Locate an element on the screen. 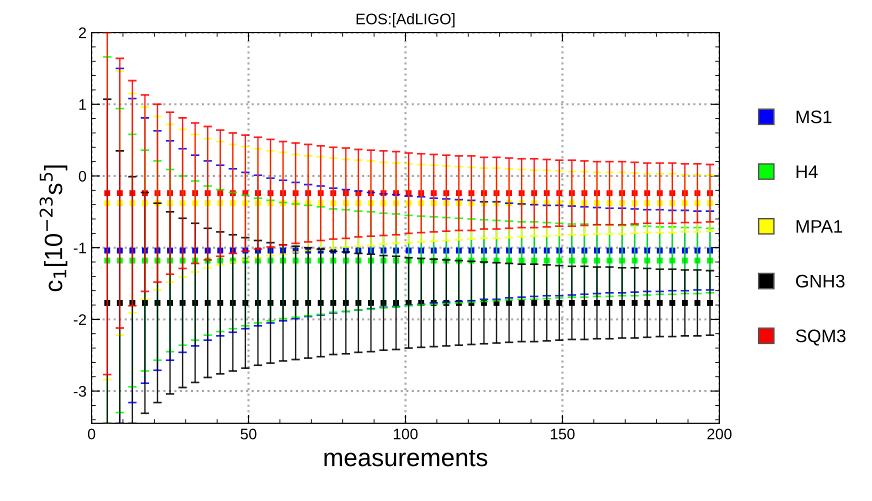 This screenshot has height=501, width=872. chart-title: EOS:[AdLIGO] is located at coordinates (405, 20).